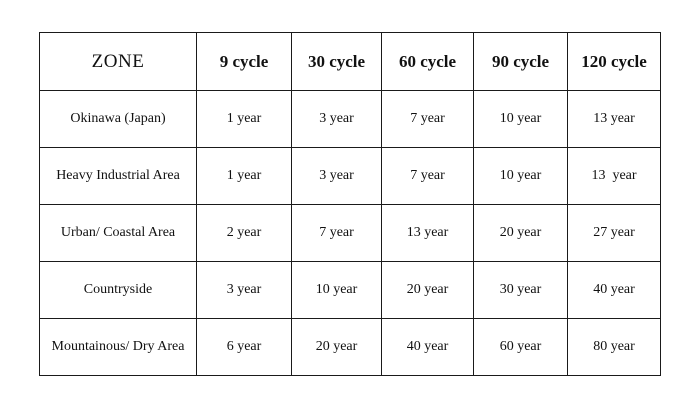  What do you see at coordinates (118, 61) in the screenshot?
I see `header-zone: ZONE` at bounding box center [118, 61].